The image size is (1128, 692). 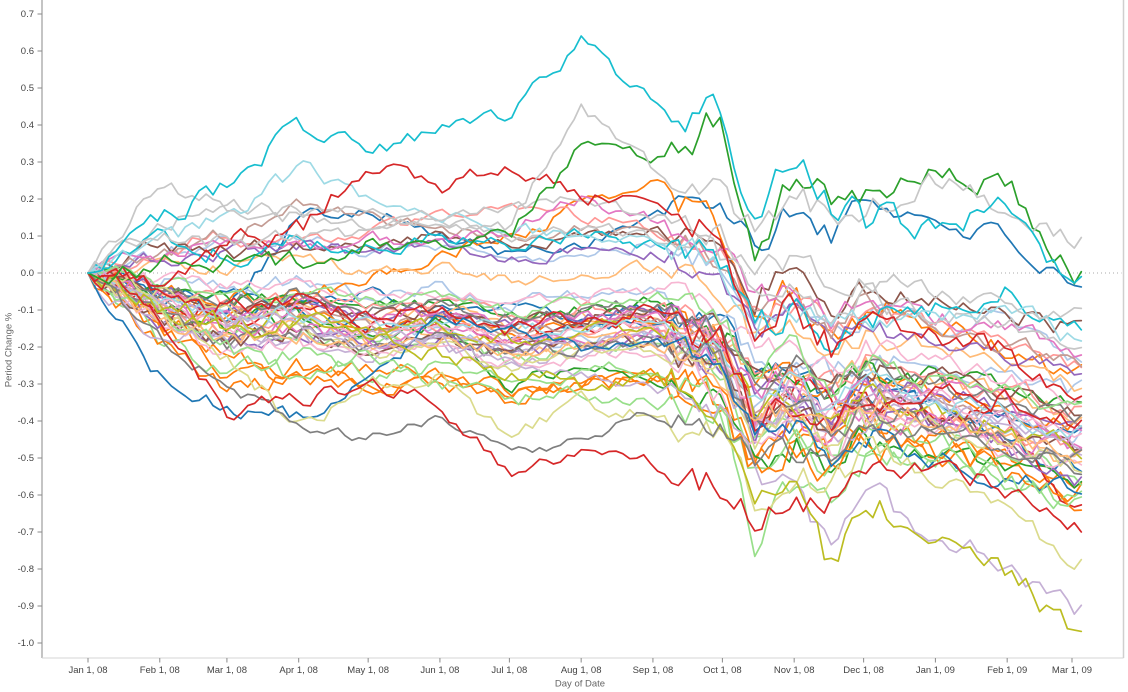 What do you see at coordinates (27, 236) in the screenshot?
I see `y-tick-label: 0.1` at bounding box center [27, 236].